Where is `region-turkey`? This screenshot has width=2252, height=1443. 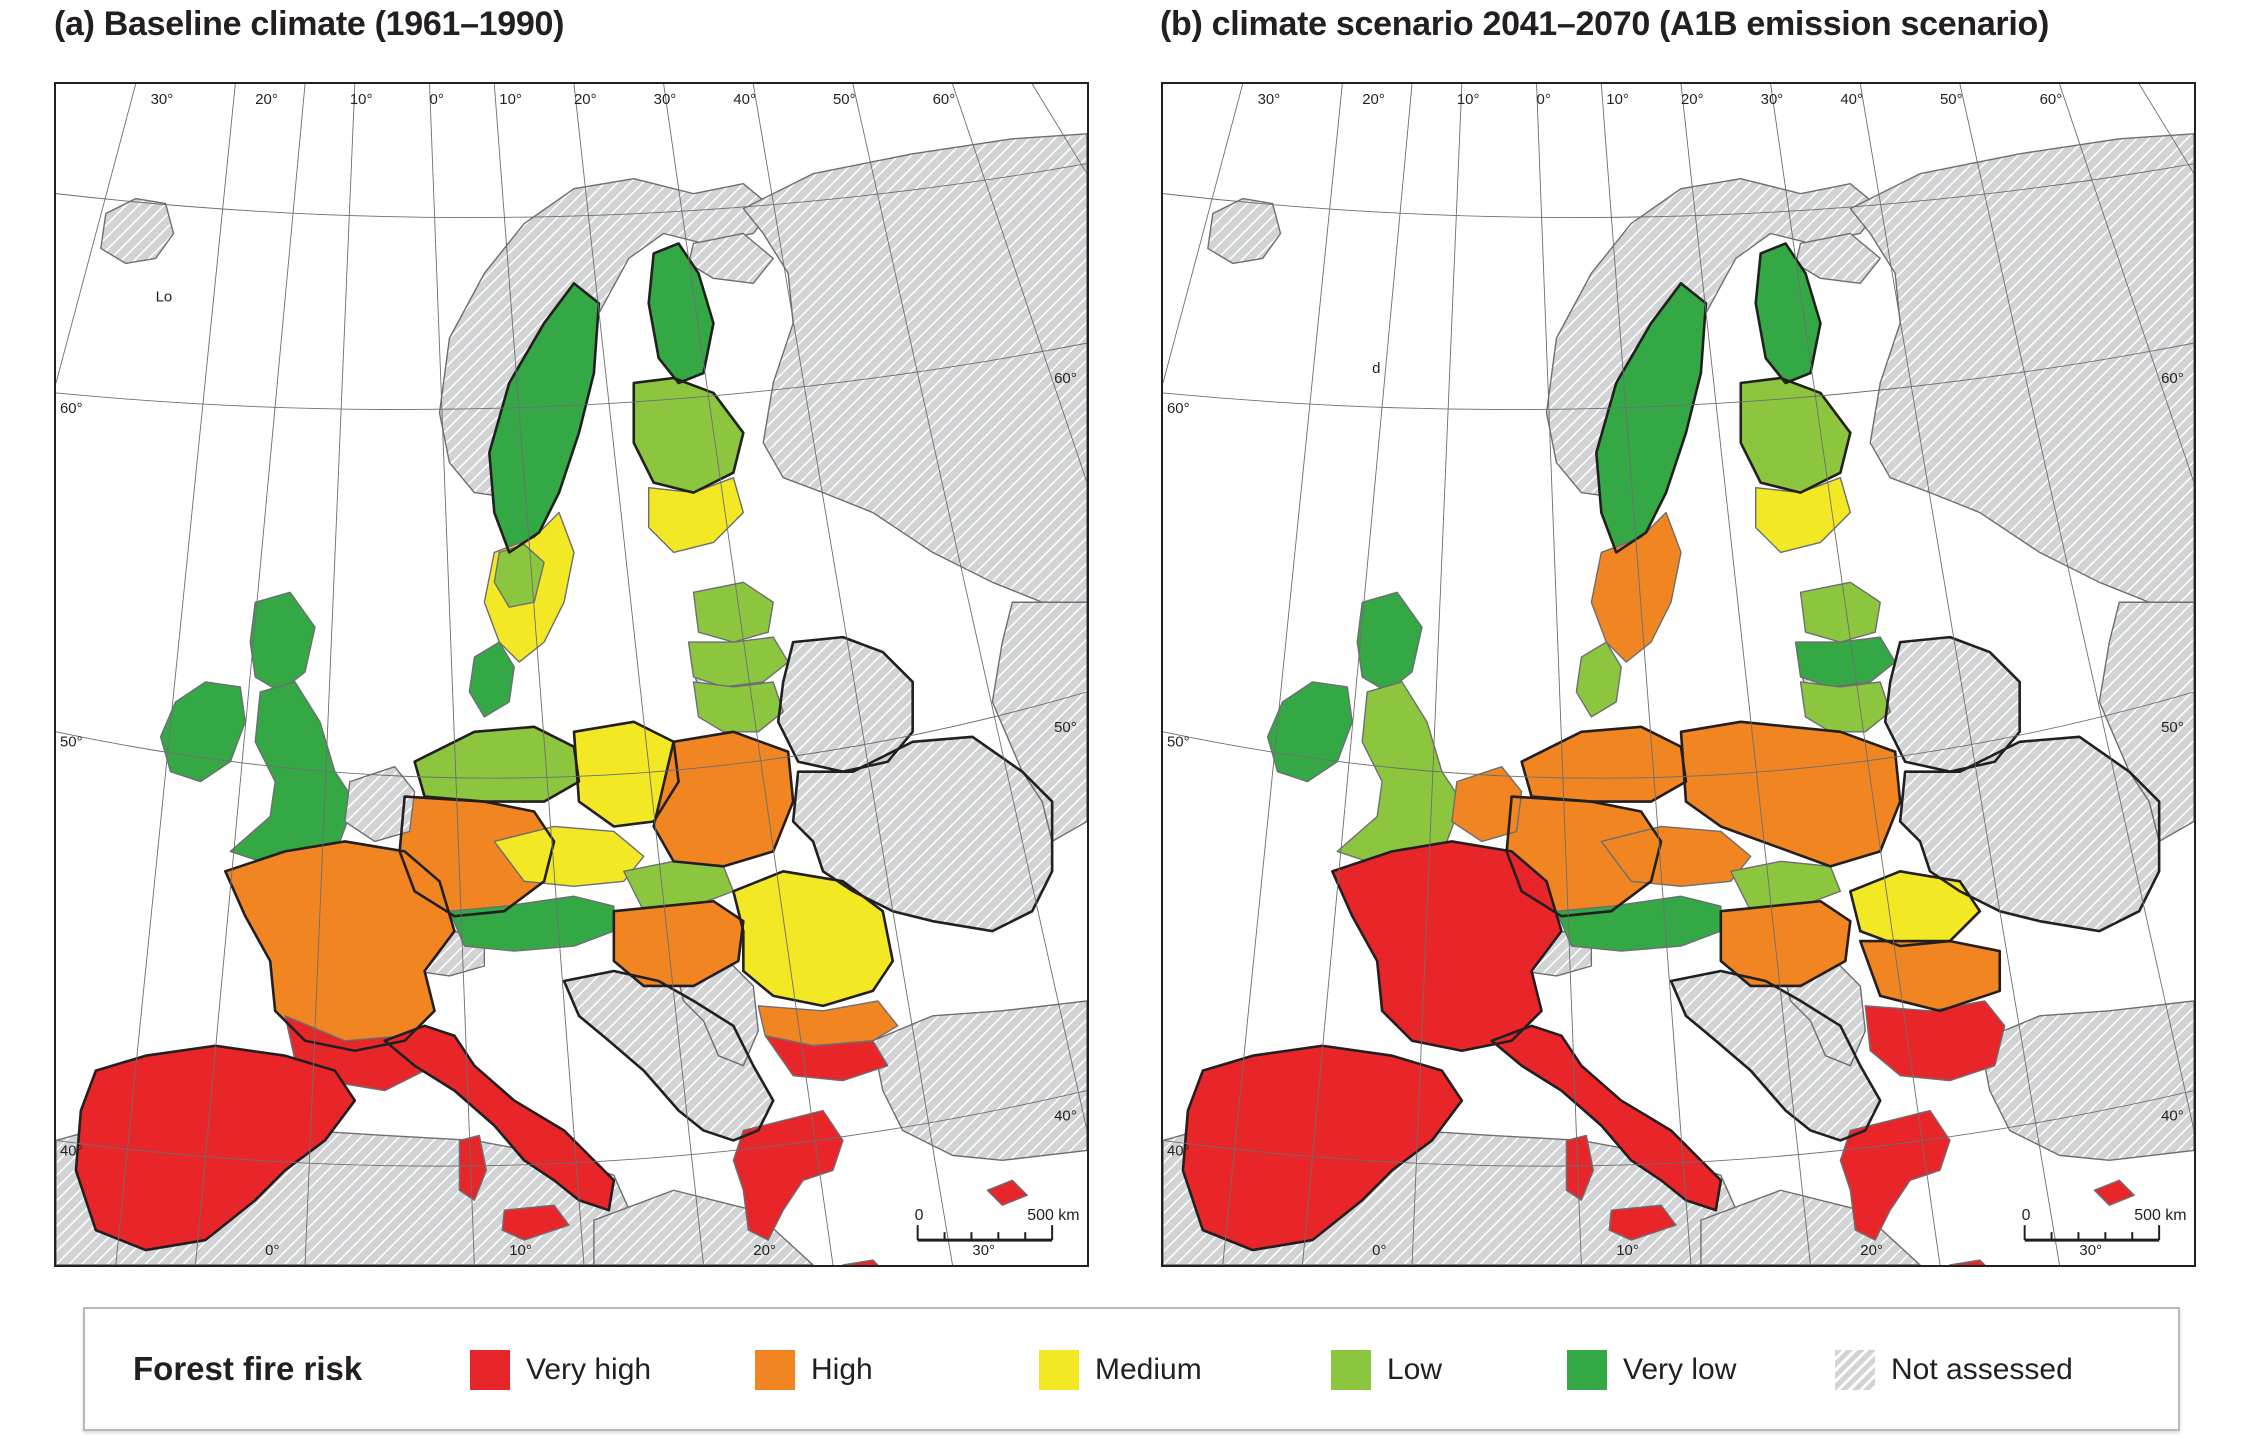 region-turkey is located at coordinates (979, 1081).